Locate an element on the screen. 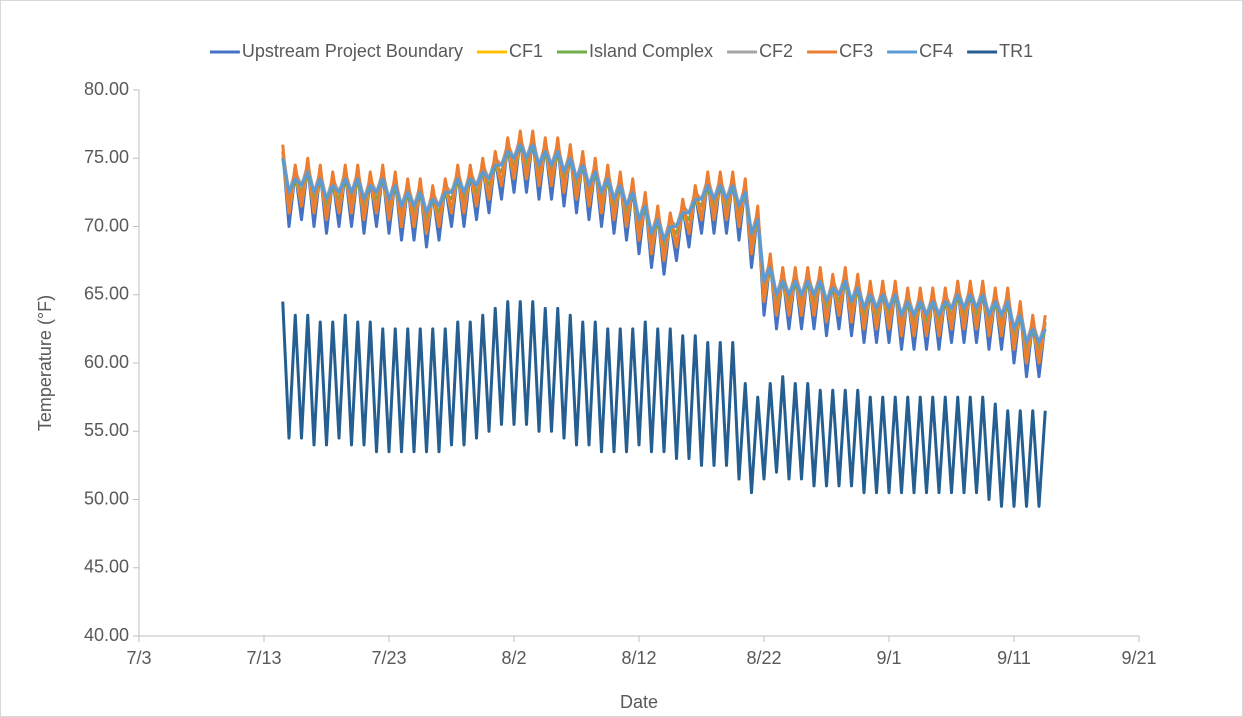 The image size is (1243, 717). legend-label: CF2 is located at coordinates (776, 51).